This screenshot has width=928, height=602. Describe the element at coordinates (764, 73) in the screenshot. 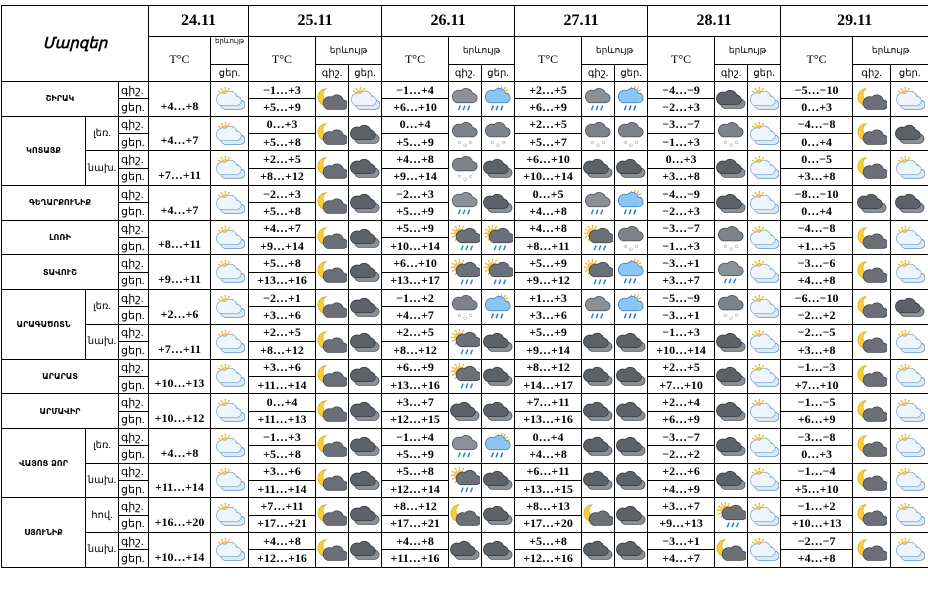

I see `day-header: ցեր.` at that location.